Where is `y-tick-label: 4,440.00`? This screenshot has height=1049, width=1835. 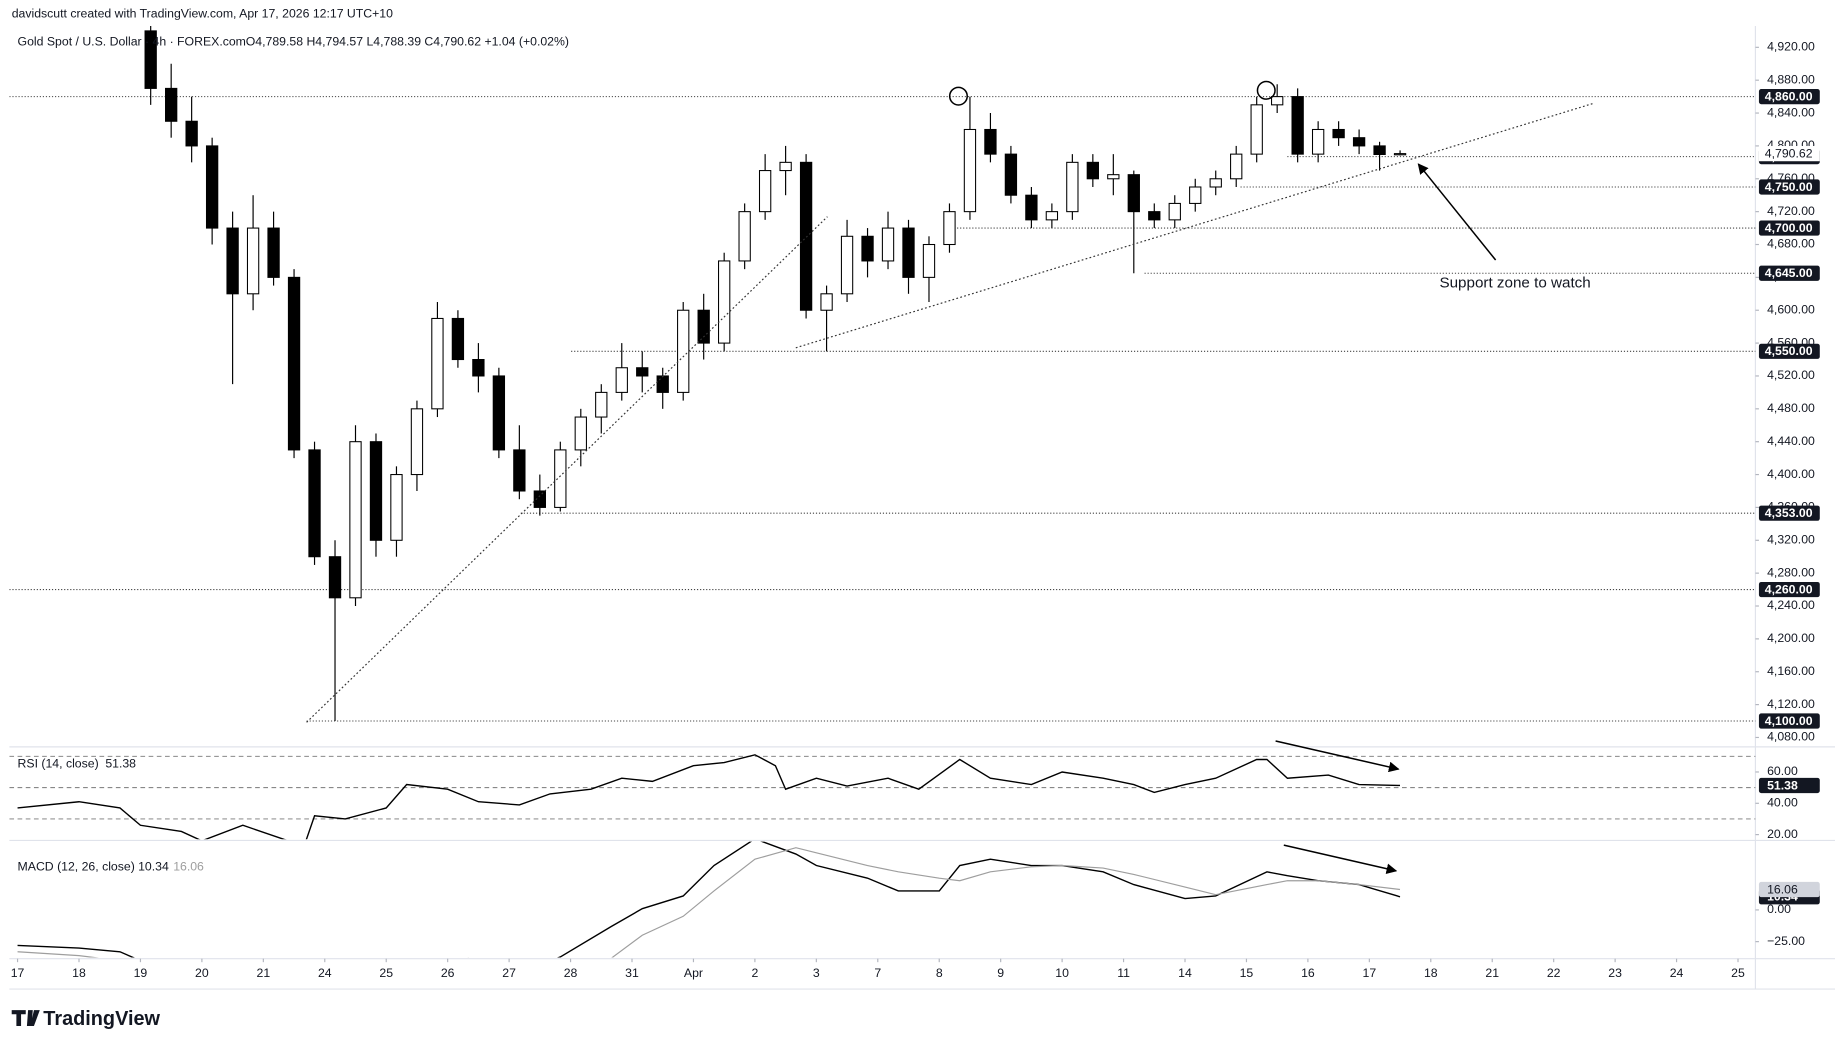 y-tick-label: 4,440.00 is located at coordinates (1791, 441).